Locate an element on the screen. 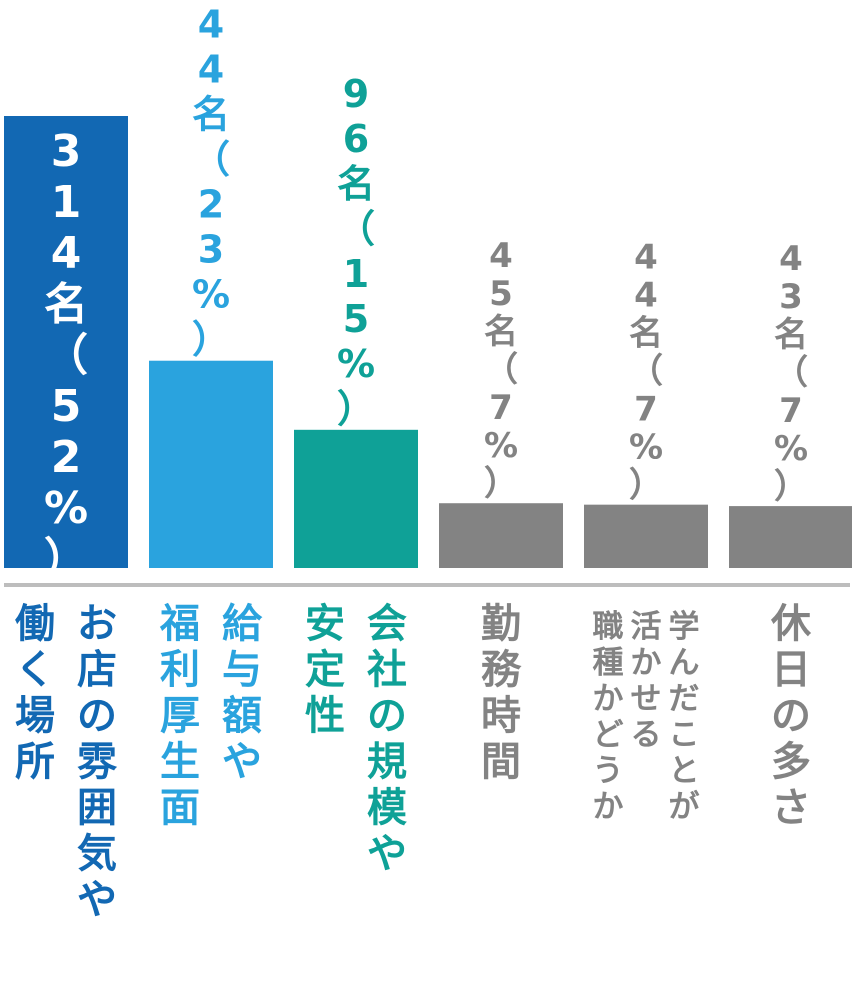 The width and height of the screenshot is (852, 1000). value-label-6: 43名（7%） is located at coordinates (791, 373).